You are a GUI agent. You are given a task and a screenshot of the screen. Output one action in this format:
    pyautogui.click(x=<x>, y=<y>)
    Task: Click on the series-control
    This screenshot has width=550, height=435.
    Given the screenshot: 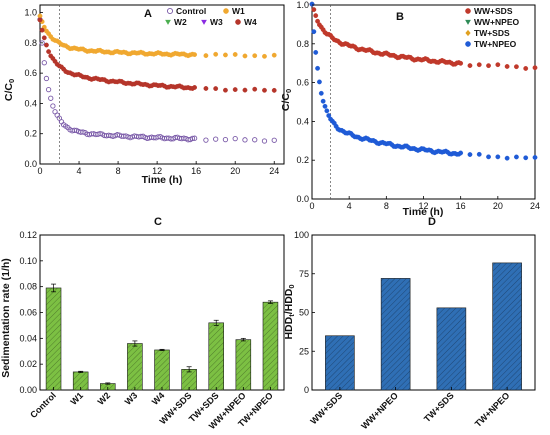 What is the action you would take?
    pyautogui.click(x=157, y=80)
    